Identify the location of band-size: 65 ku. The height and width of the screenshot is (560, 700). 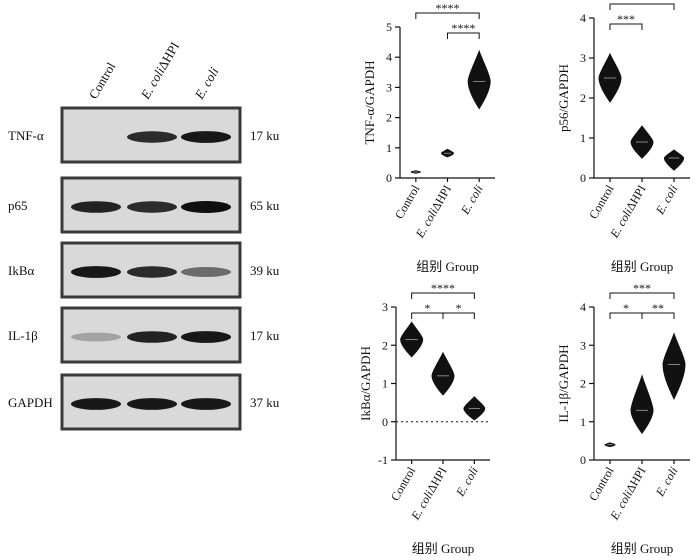
(265, 205).